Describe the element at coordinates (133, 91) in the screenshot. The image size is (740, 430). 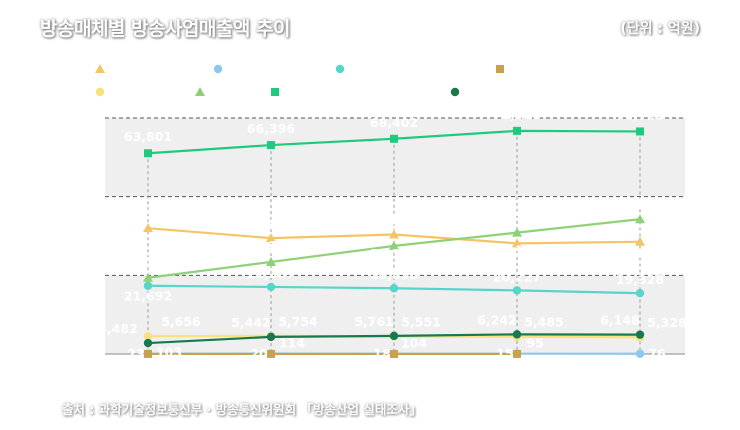
I see `legend-label: 위성방송` at that location.